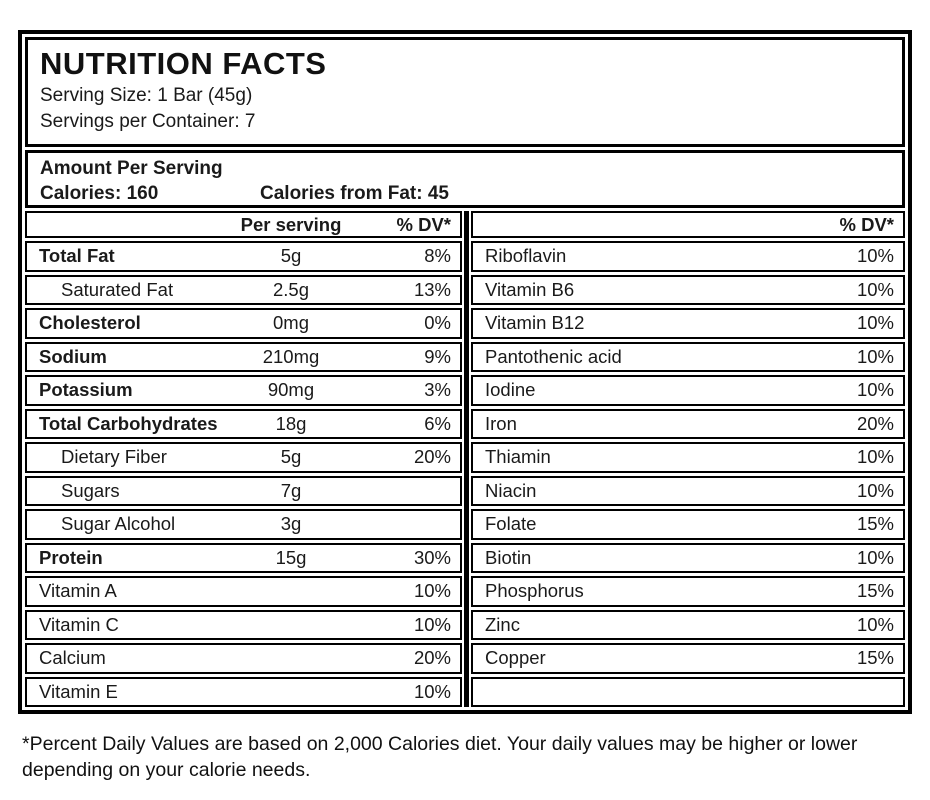 The width and height of the screenshot is (930, 800). What do you see at coordinates (73, 356) in the screenshot?
I see `nutrient-label: Sodium` at bounding box center [73, 356].